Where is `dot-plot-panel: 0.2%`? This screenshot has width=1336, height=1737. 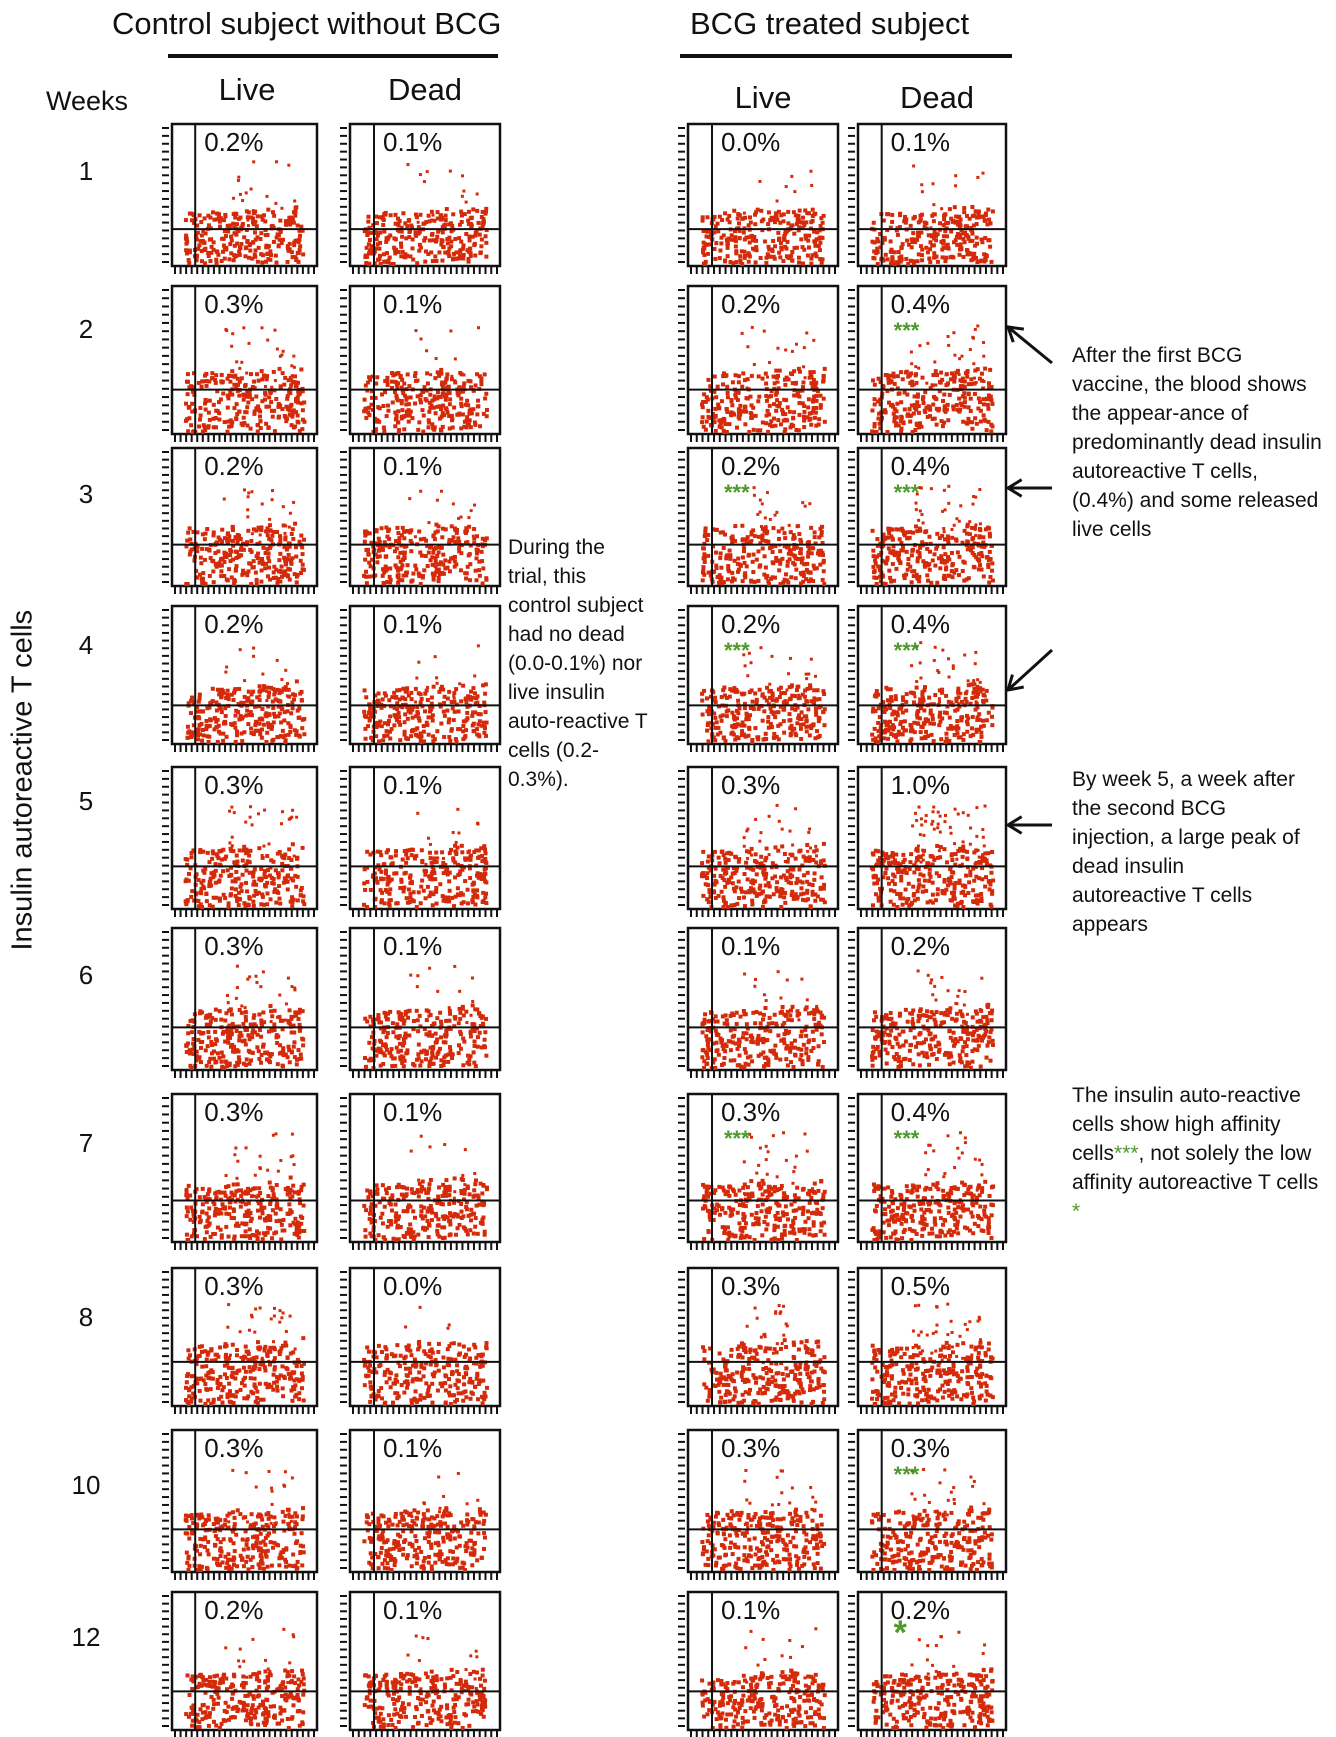 dot-plot-panel: 0.2% is located at coordinates (240, 198).